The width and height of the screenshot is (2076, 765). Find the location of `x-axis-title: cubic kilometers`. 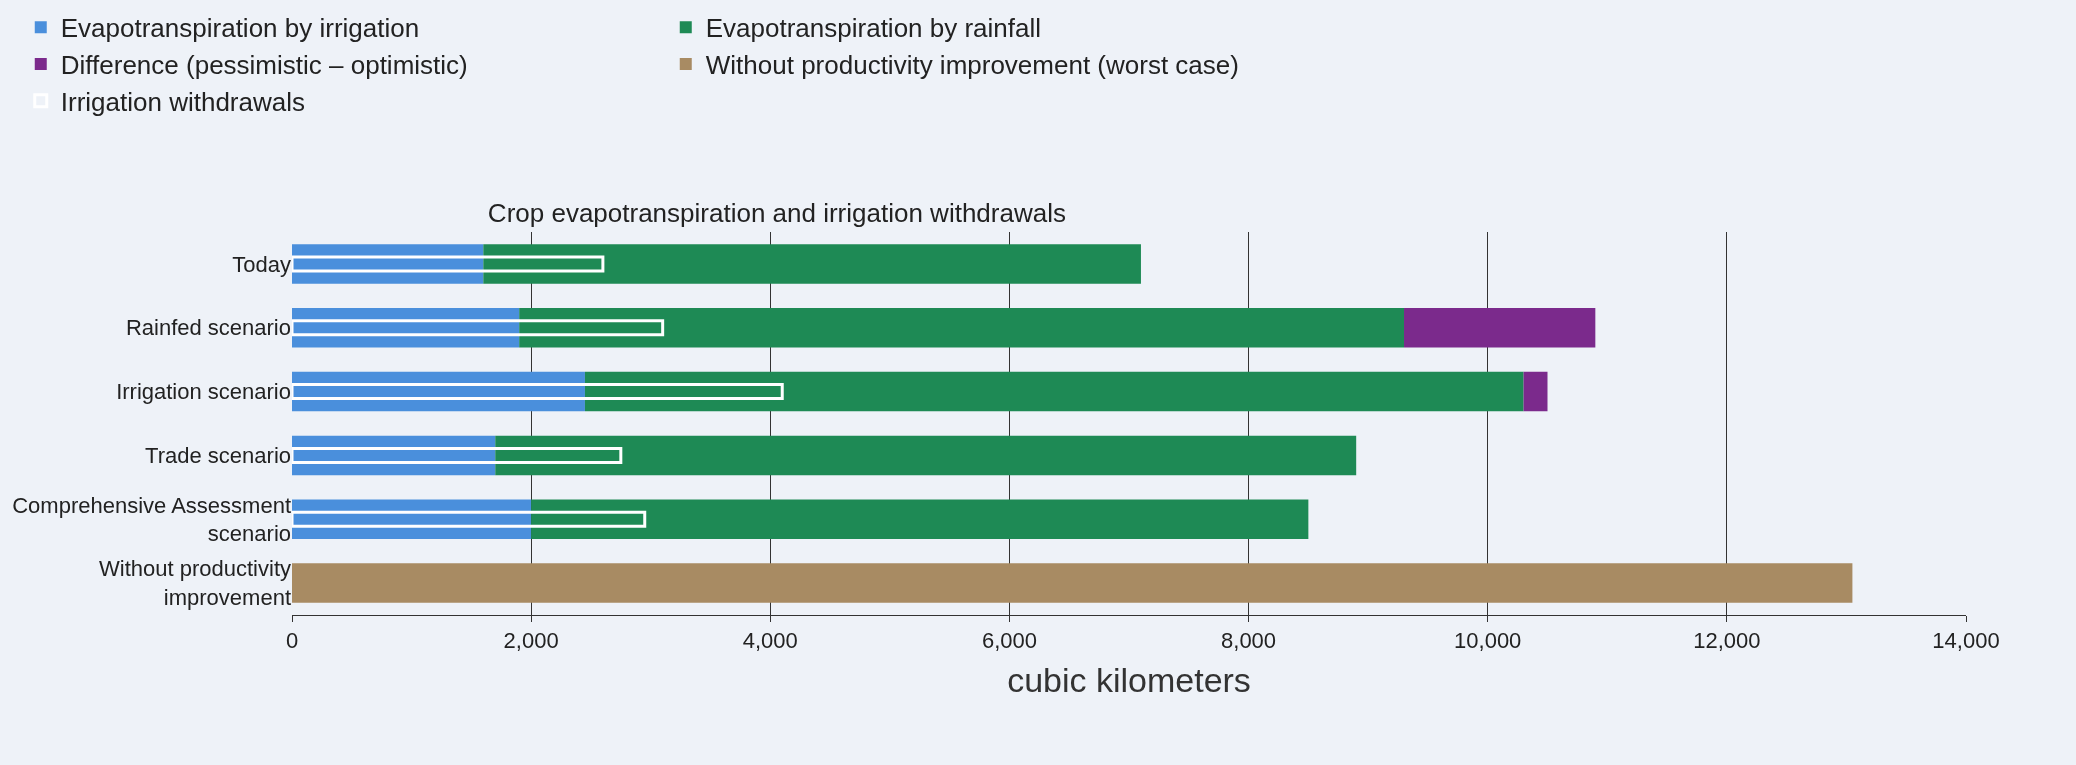

x-axis-title: cubic kilometers is located at coordinates (1129, 679).